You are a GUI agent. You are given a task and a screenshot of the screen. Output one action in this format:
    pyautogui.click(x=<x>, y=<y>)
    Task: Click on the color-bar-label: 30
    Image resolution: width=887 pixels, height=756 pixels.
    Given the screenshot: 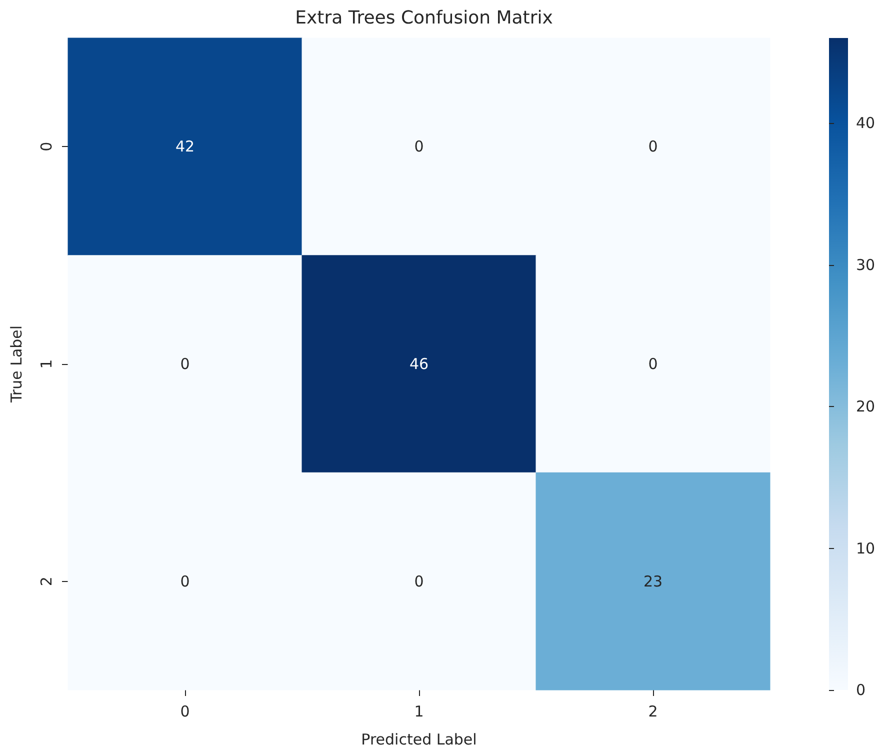 What is the action you would take?
    pyautogui.click(x=866, y=265)
    